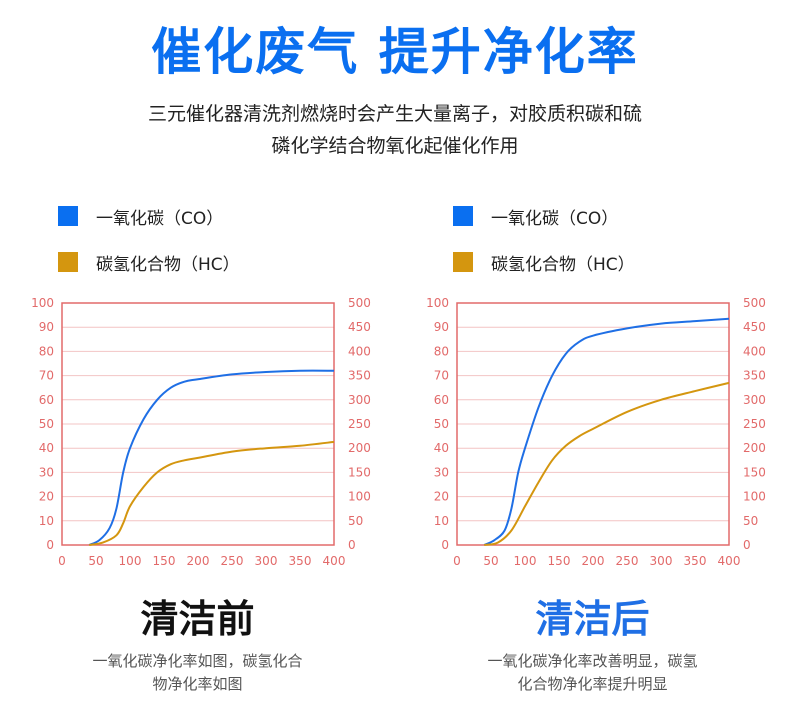 Image resolution: width=790 pixels, height=722 pixels. Describe the element at coordinates (395, 146) in the screenshot. I see `subtitle-line-2: 磷化学结合物氧化起催化作用` at that location.